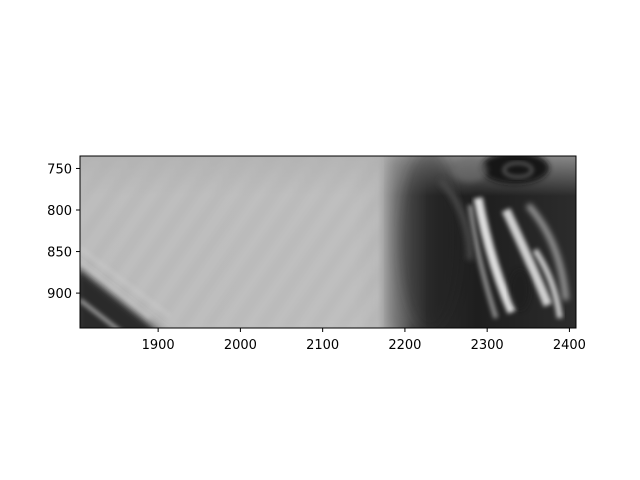  I want to click on y-tick-label: 800, so click(59, 211).